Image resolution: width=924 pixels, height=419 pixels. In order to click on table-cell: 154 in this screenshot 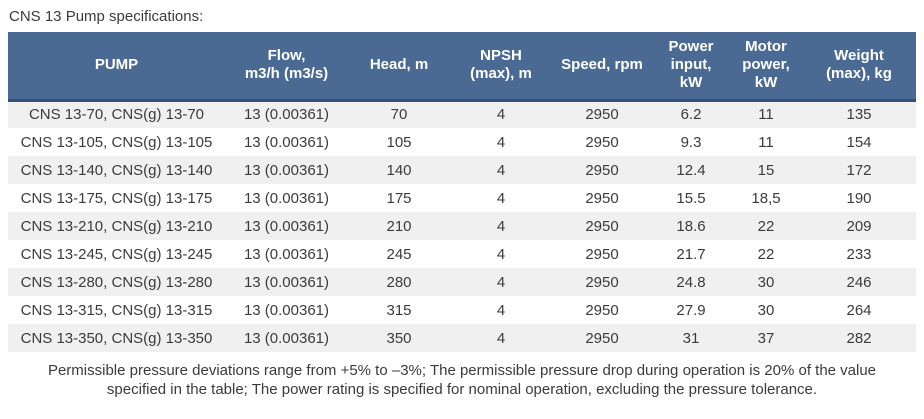, I will do `click(859, 142)`.